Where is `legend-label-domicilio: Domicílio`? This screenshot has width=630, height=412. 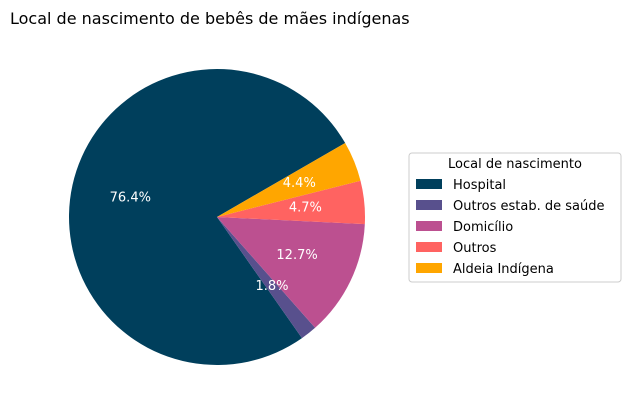 legend-label-domicilio: Domicílio is located at coordinates (483, 227).